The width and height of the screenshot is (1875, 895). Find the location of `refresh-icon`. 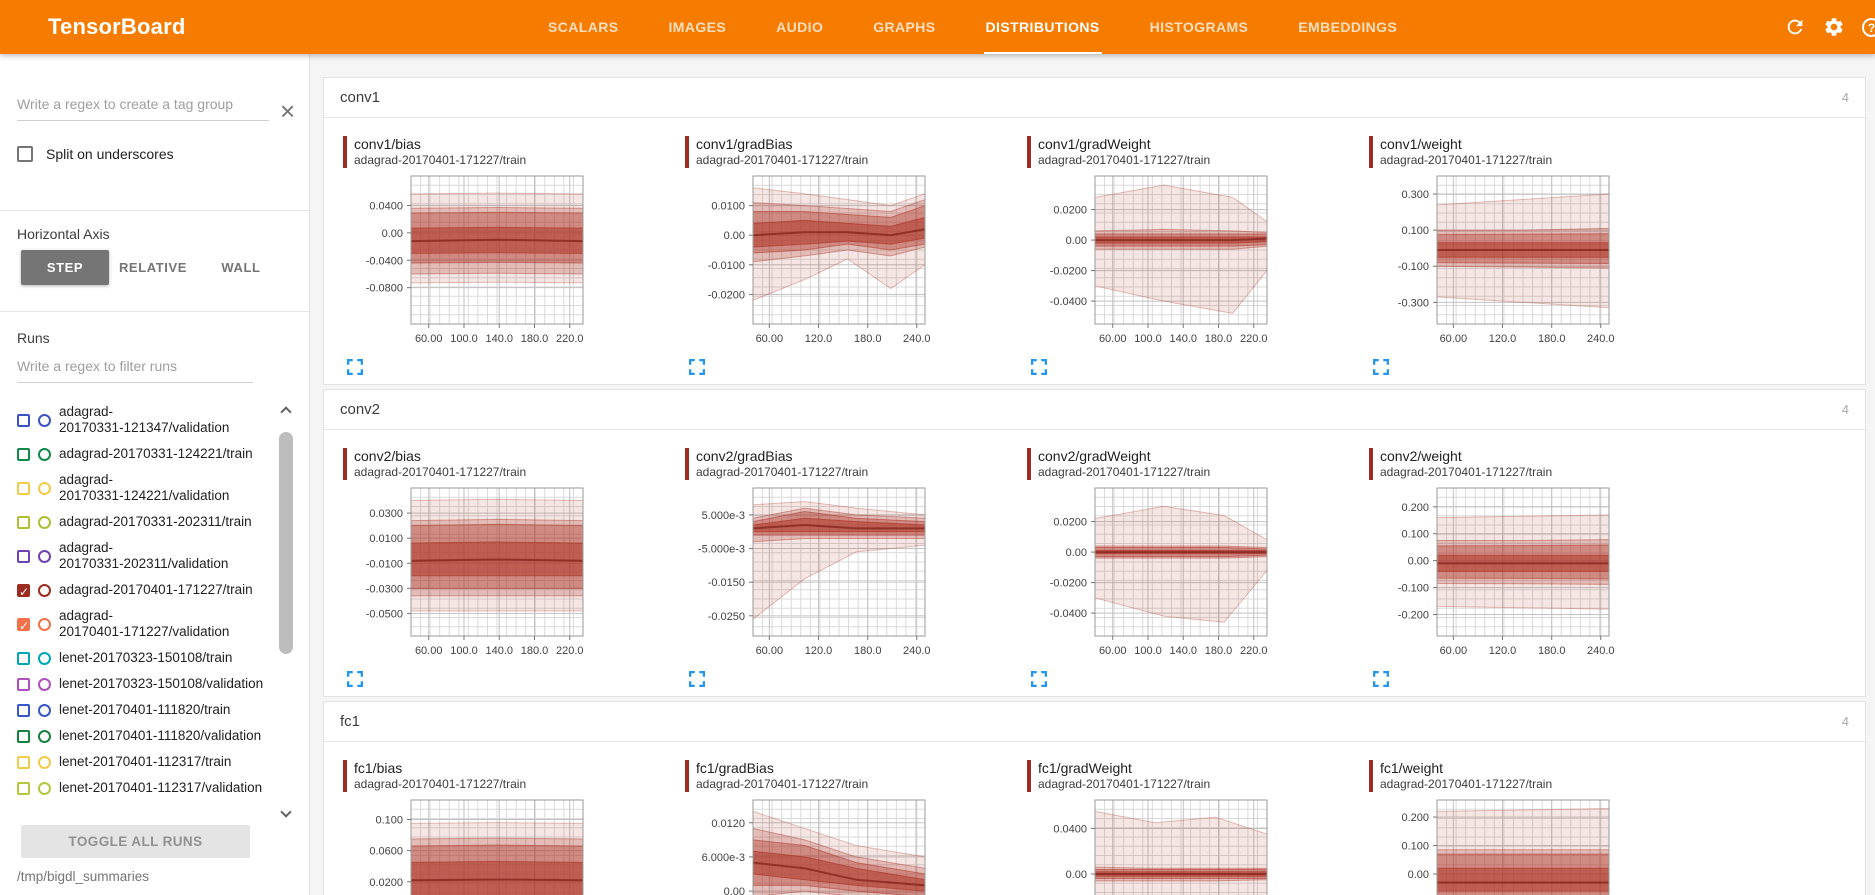

refresh-icon is located at coordinates (1795, 27).